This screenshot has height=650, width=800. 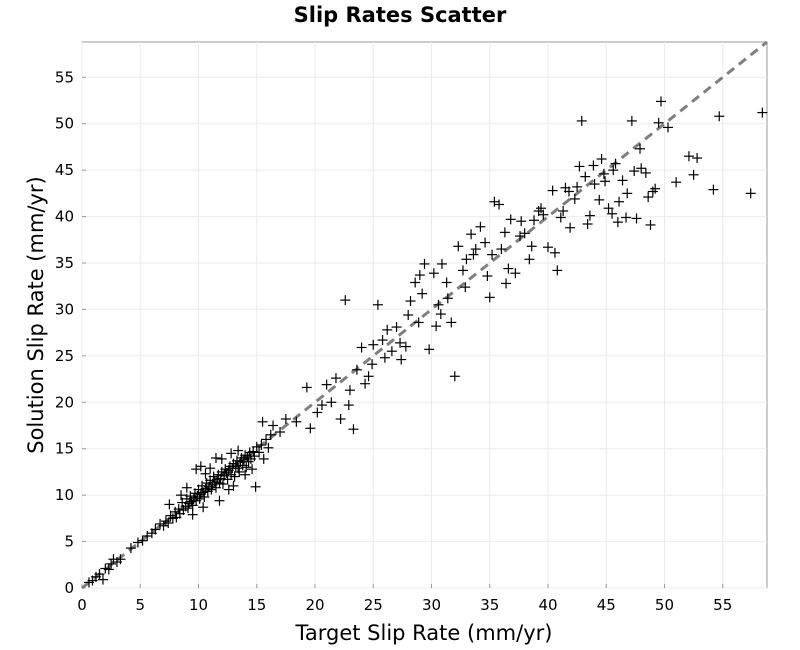 I want to click on x-axis-label: Target Slip Rate (mm/yr), so click(x=424, y=633).